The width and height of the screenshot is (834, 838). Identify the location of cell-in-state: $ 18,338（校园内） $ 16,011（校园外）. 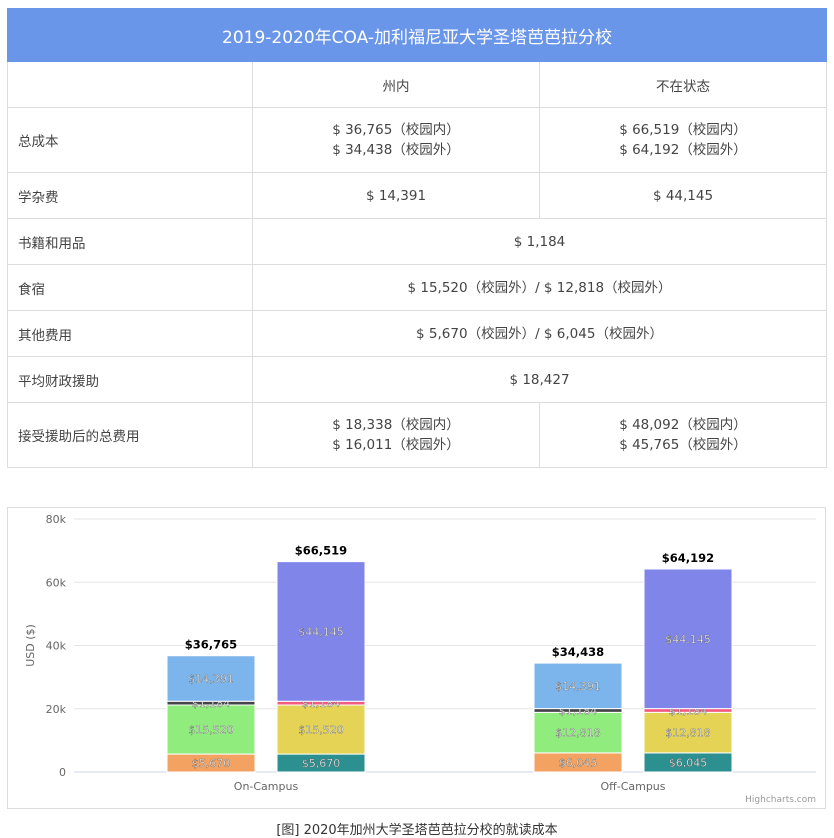
(396, 435).